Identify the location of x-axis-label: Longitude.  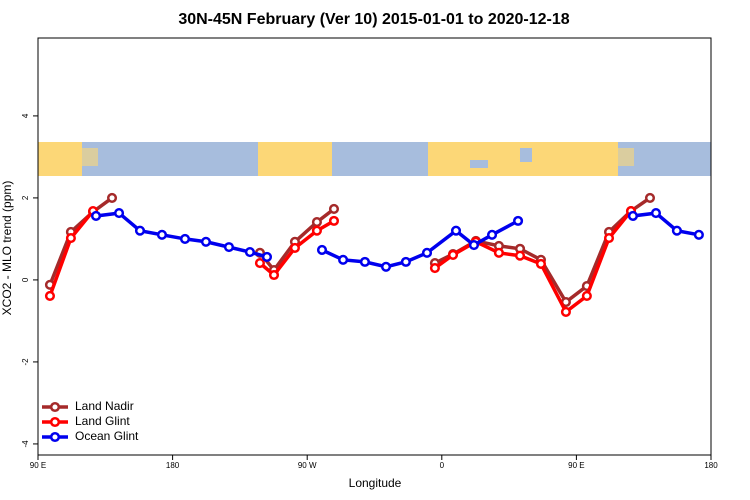
(375, 483).